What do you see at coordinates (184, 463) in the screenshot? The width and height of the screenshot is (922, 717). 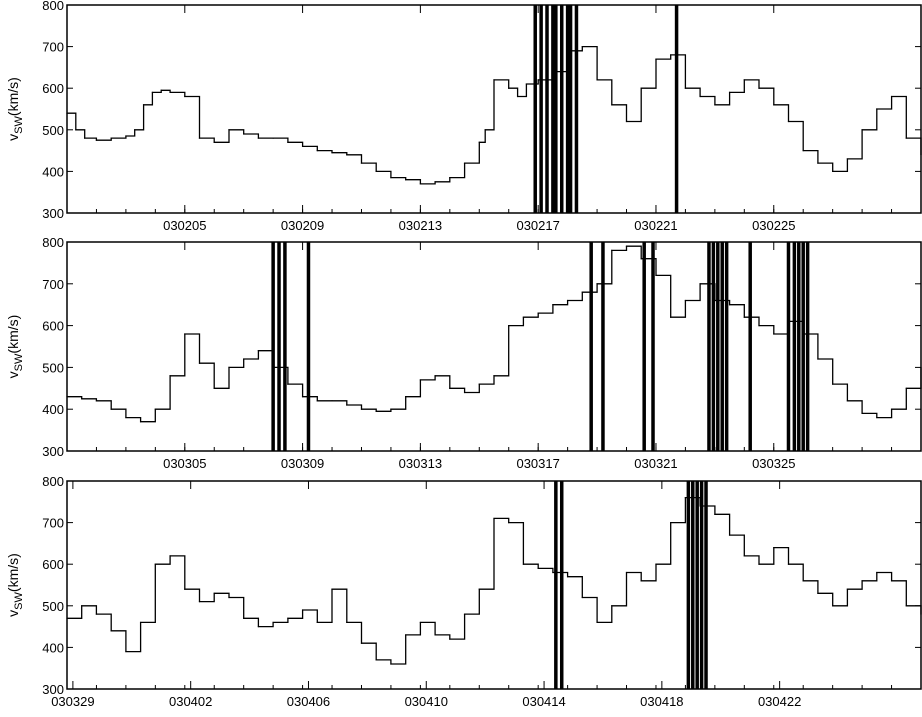 I see `x-tick-label: 030305` at bounding box center [184, 463].